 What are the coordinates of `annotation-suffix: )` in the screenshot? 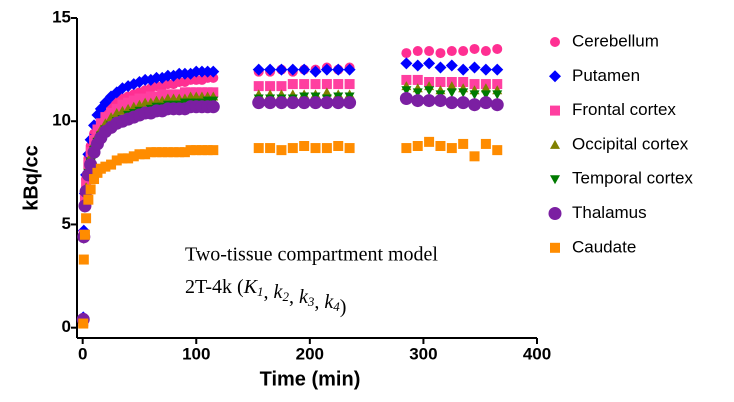 It's located at (343, 307).